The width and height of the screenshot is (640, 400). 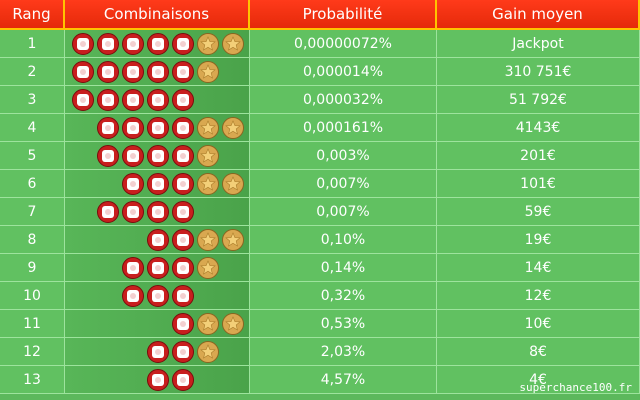 I want to click on rank-cell: 9, so click(x=32, y=268).